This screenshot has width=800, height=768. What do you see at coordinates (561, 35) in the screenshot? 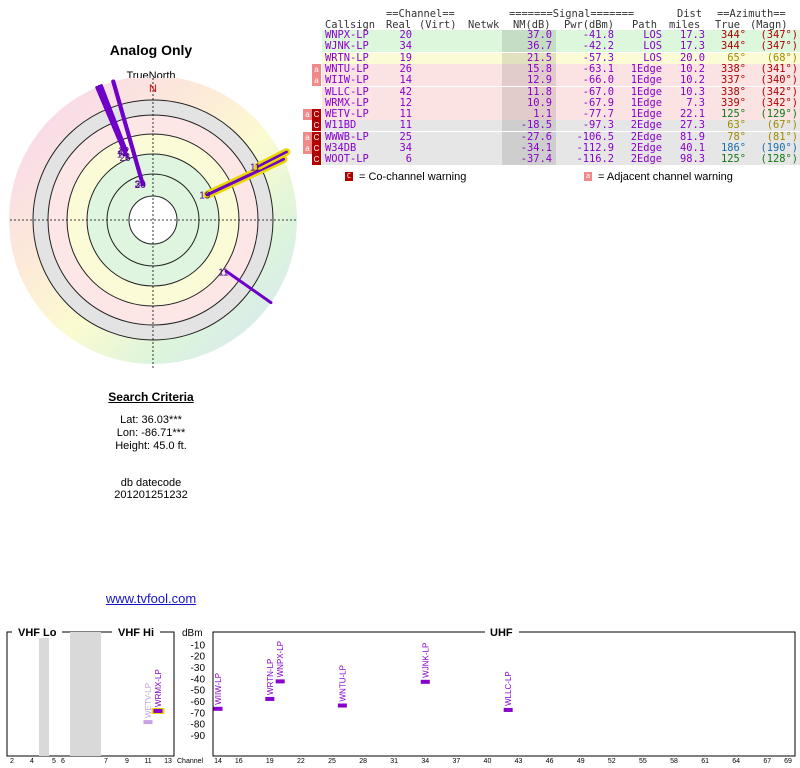
I see `station-row: WNPX-LP 20 37.0 -41.8 LOS 17.3 344° (347°)` at bounding box center [561, 35].